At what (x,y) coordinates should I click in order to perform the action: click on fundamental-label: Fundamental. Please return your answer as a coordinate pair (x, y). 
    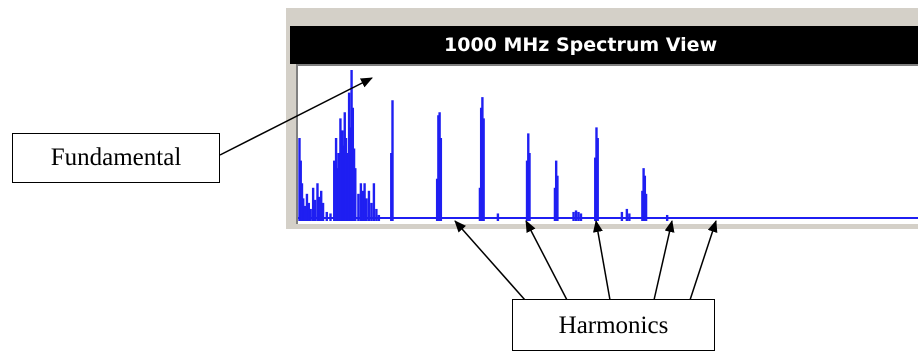
    Looking at the image, I should click on (116, 157).